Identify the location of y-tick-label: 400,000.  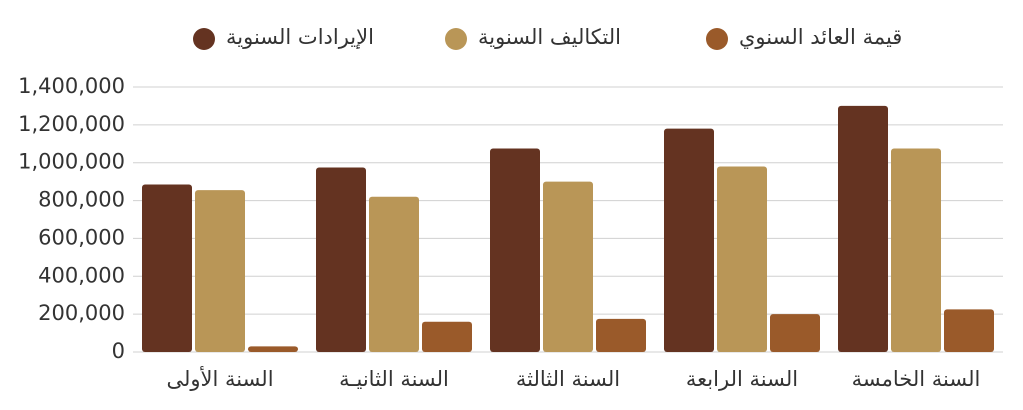
(81, 275).